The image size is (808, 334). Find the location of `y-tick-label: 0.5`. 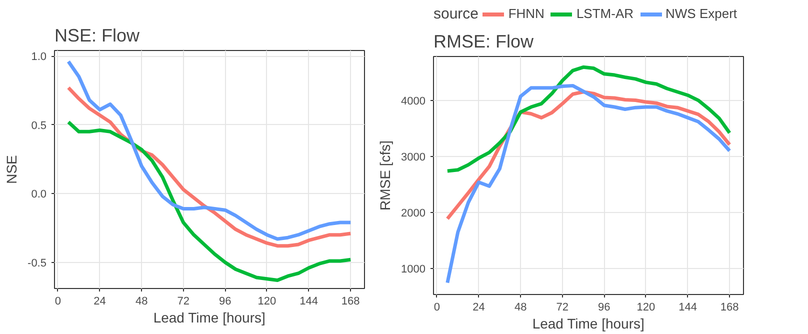

y-tick-label: 0.5 is located at coordinates (39, 126).